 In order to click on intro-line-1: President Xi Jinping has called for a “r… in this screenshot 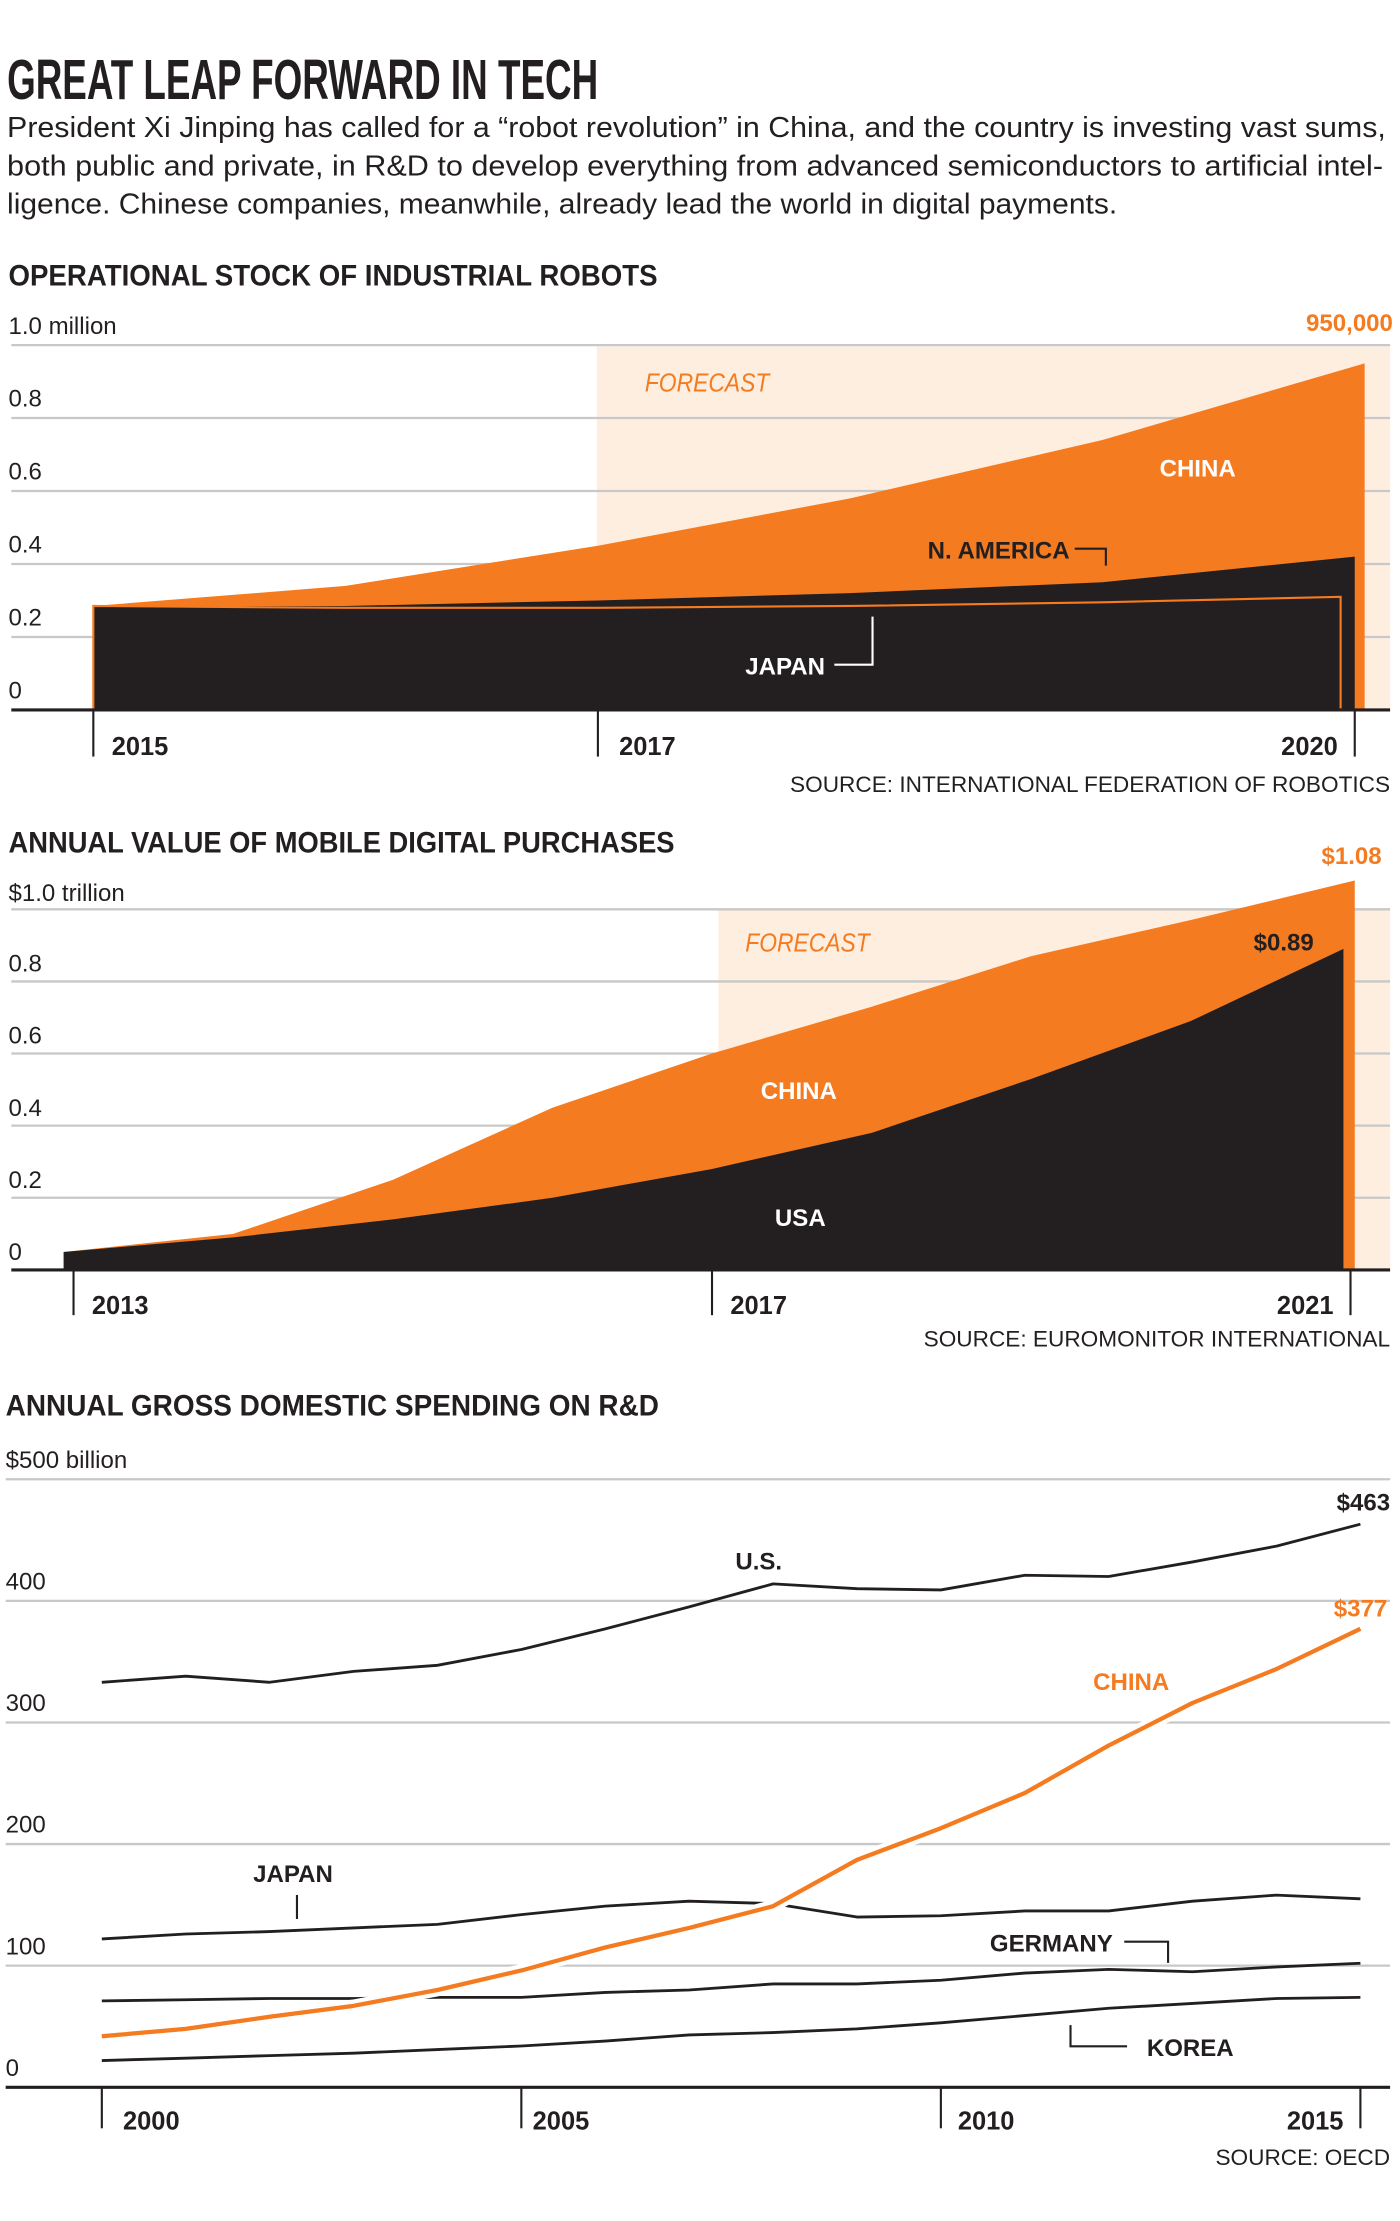, I will do `click(696, 127)`.